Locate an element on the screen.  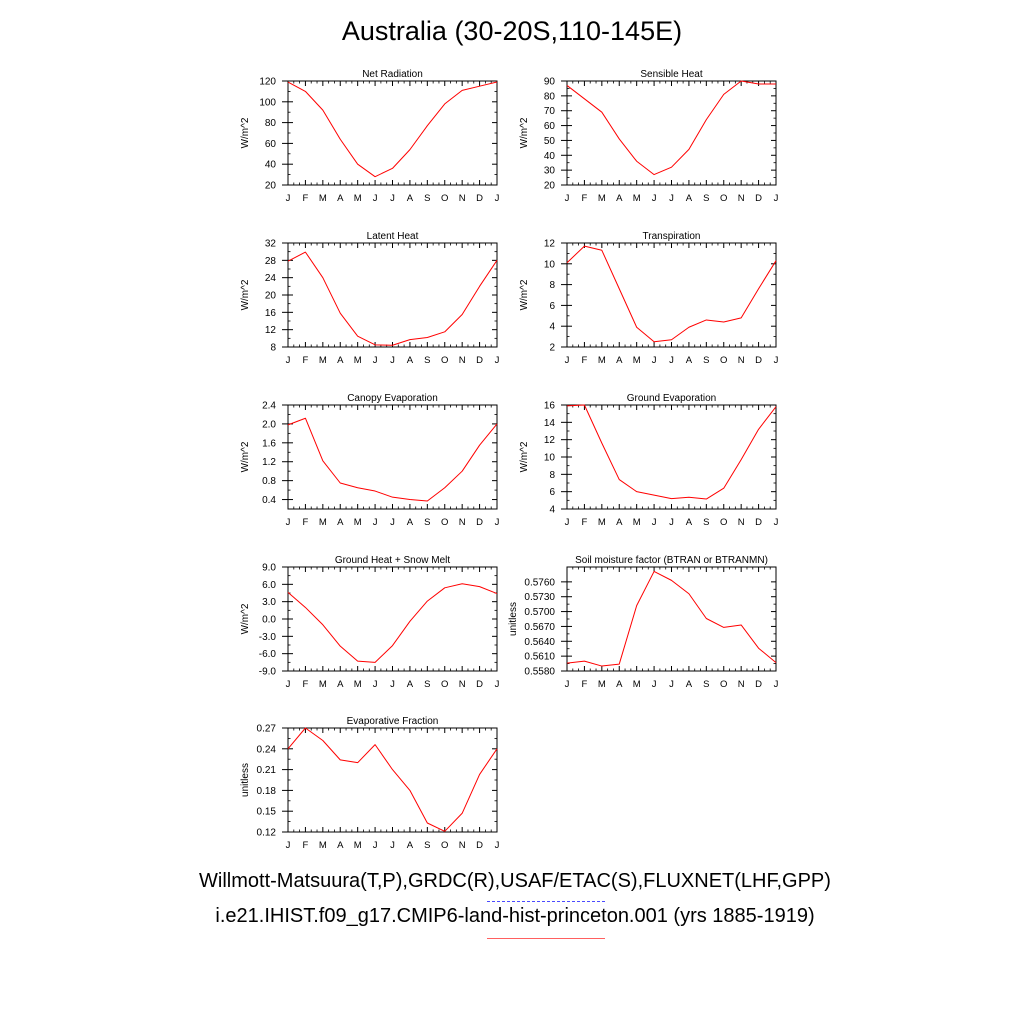
y-tick-label: 9.0 is located at coordinates (269, 568).